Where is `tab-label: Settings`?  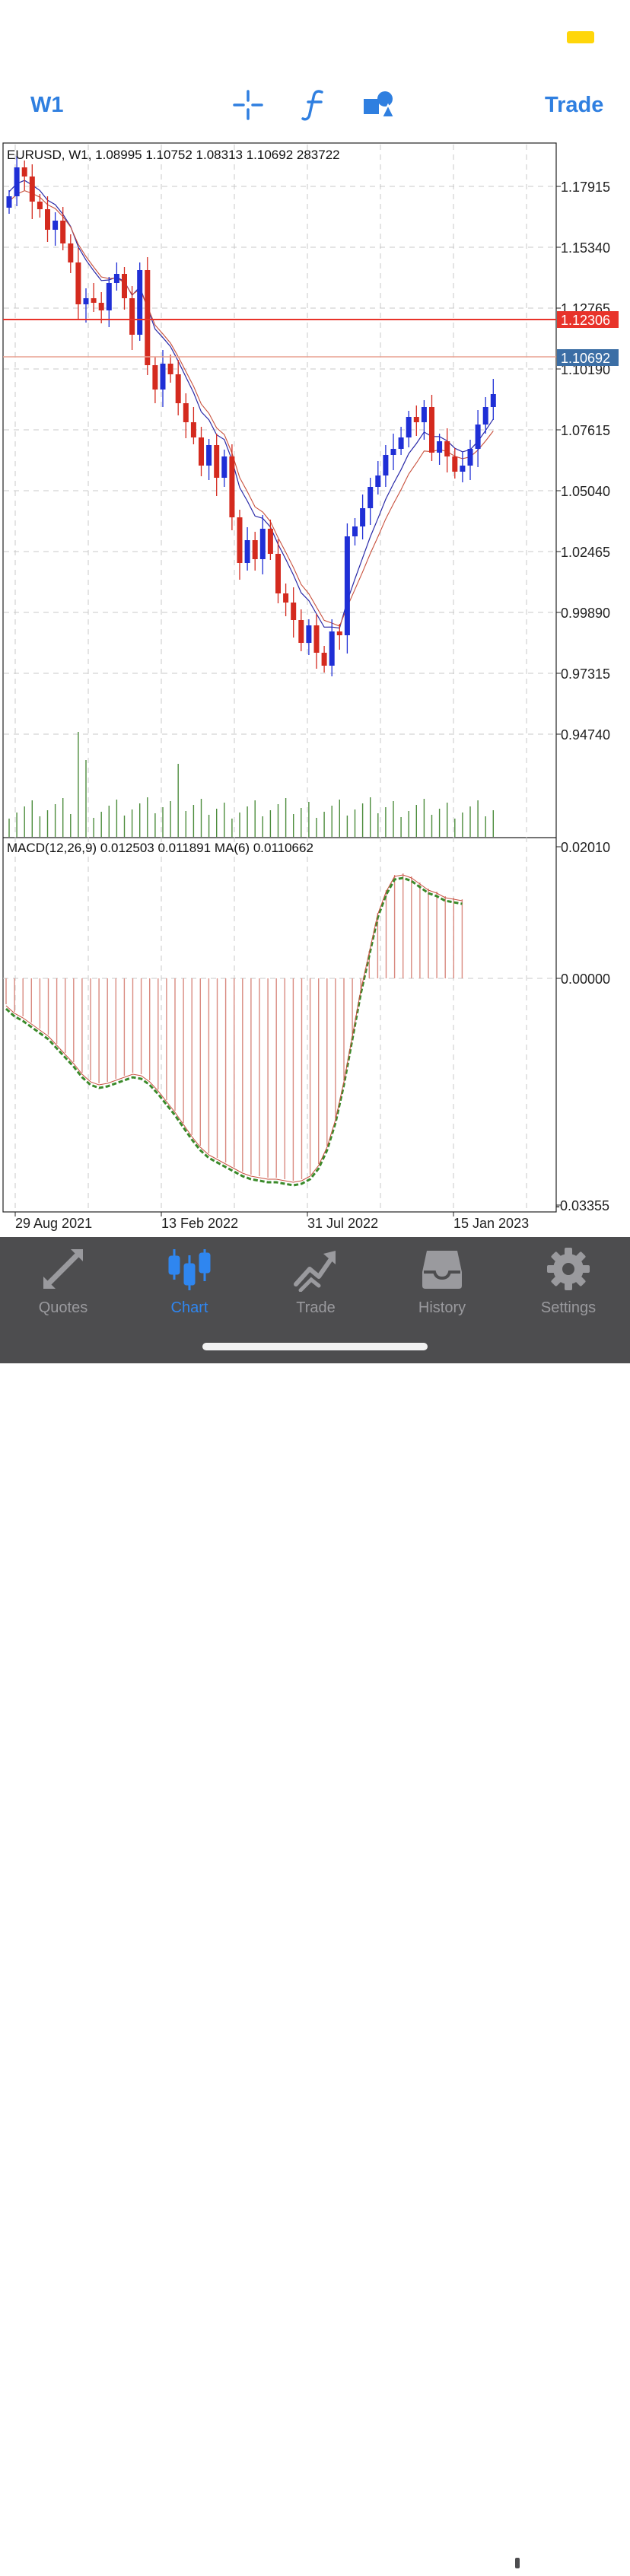 tab-label: Settings is located at coordinates (568, 1307).